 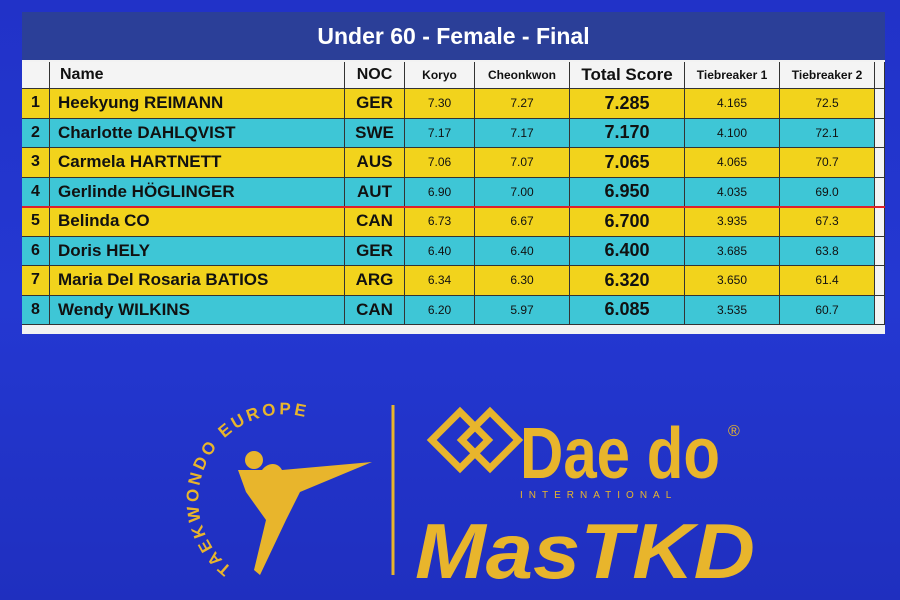 What do you see at coordinates (36, 281) in the screenshot?
I see `table-cell: 7` at bounding box center [36, 281].